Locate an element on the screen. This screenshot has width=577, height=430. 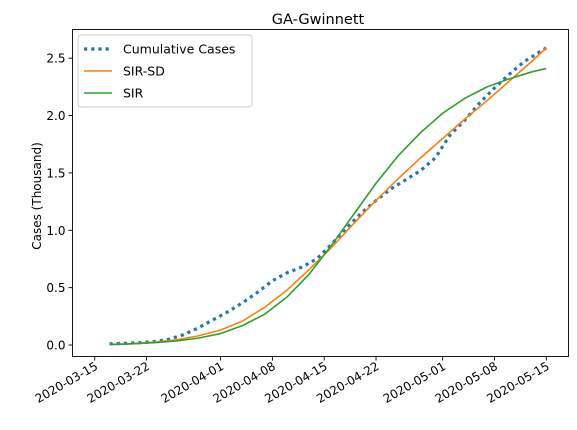
legend-label-2: SIR-SD is located at coordinates (144, 71).